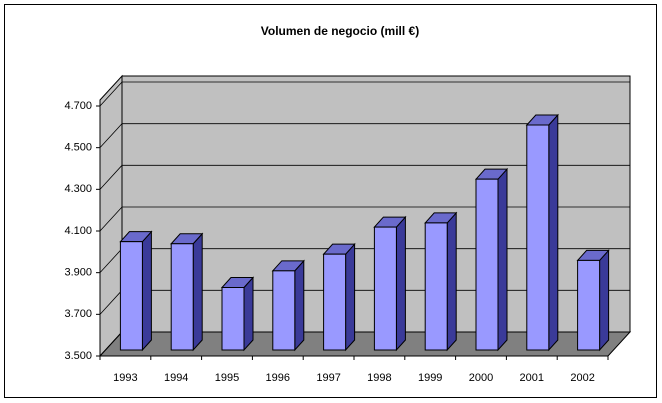  What do you see at coordinates (379, 378) in the screenshot?
I see `x-tick-label: 1998` at bounding box center [379, 378].